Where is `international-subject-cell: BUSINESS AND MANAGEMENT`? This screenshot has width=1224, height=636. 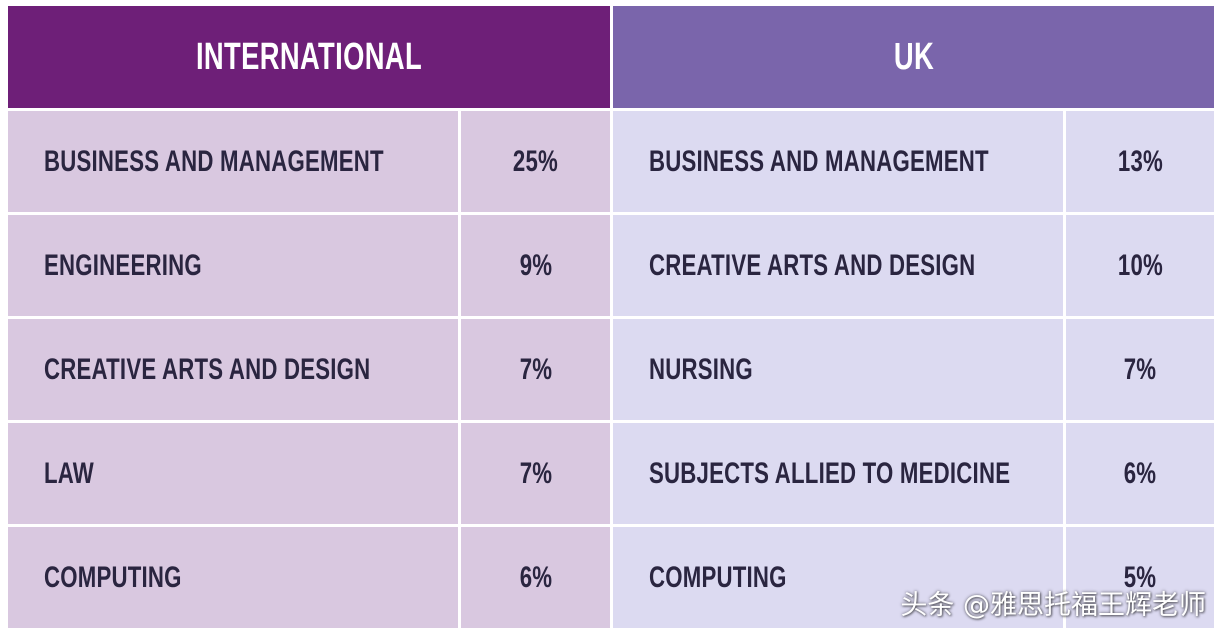
international-subject-cell: BUSINESS AND MANAGEMENT is located at coordinates (233, 161).